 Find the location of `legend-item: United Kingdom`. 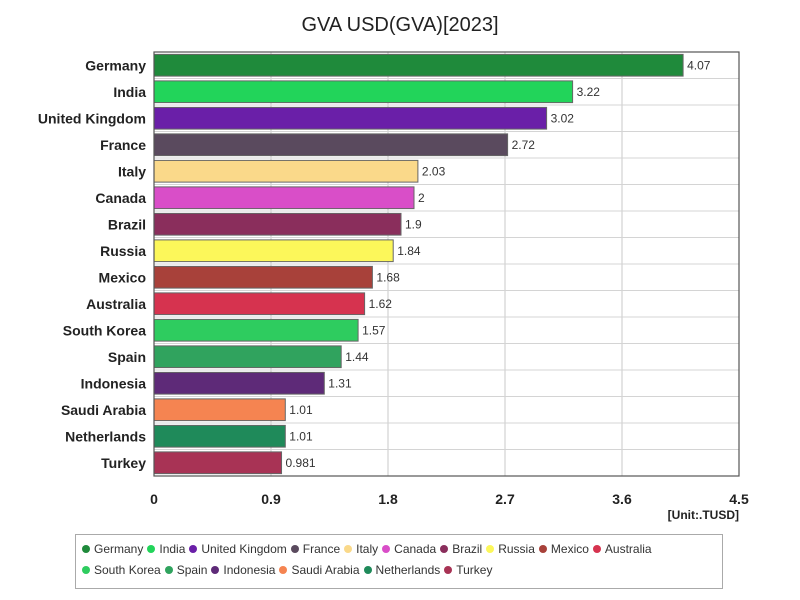

legend-item: United Kingdom is located at coordinates (238, 549).